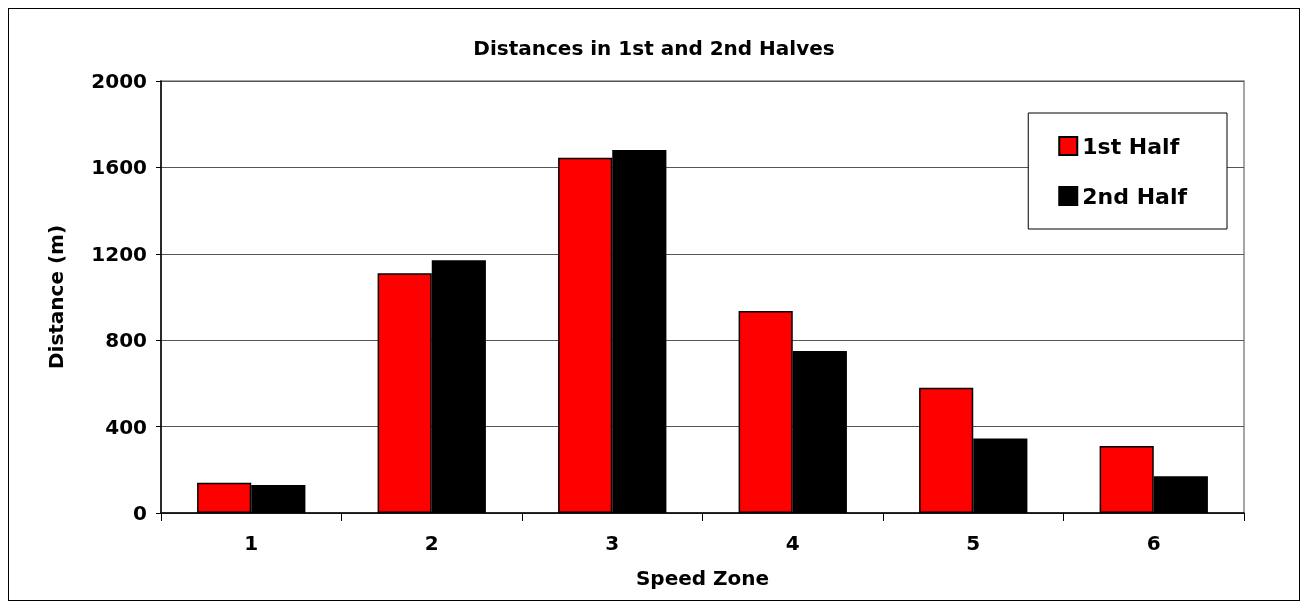 Image resolution: width=1308 pixels, height=609 pixels. Describe the element at coordinates (612, 543) in the screenshot. I see `x-tick-label: 3` at that location.